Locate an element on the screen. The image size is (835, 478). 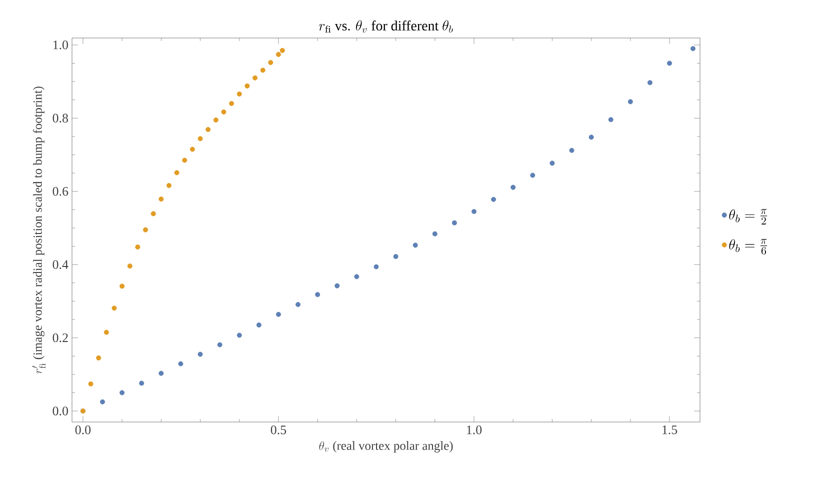
y-tick-label: 0.0 is located at coordinates (60, 411).